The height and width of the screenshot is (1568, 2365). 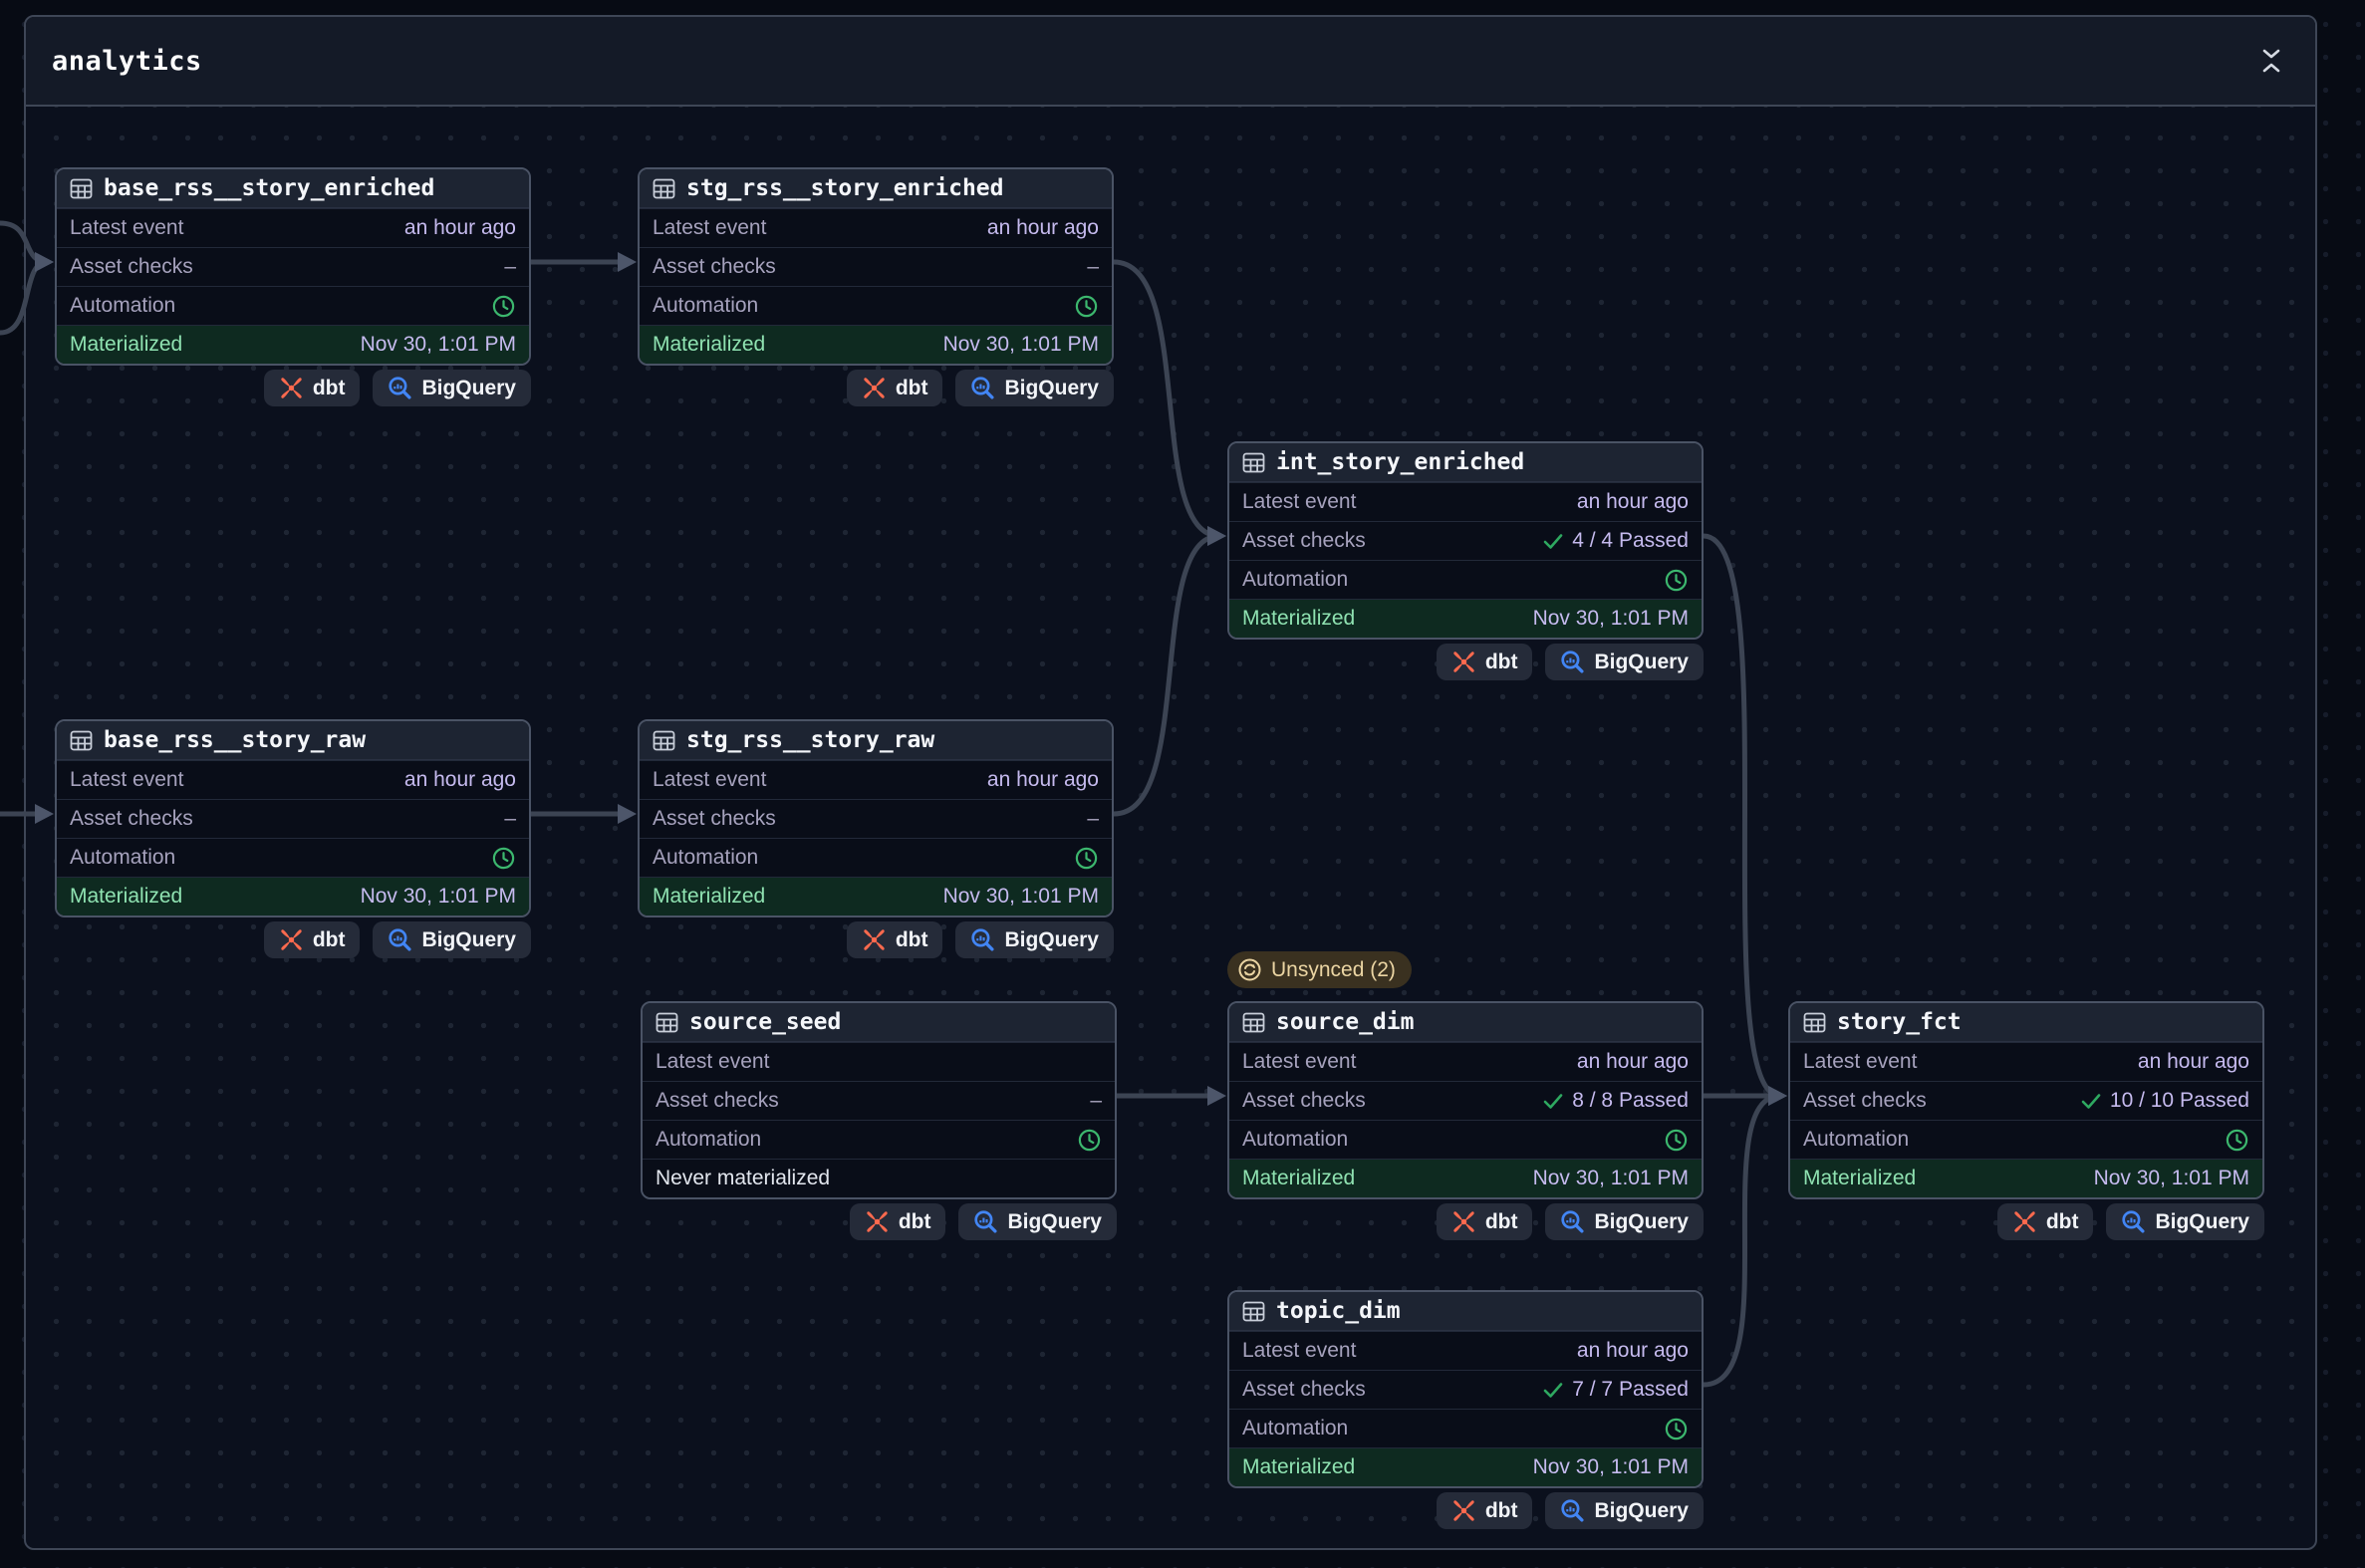 I want to click on asset-node-header: base_rss__story_enriched, so click(x=293, y=188).